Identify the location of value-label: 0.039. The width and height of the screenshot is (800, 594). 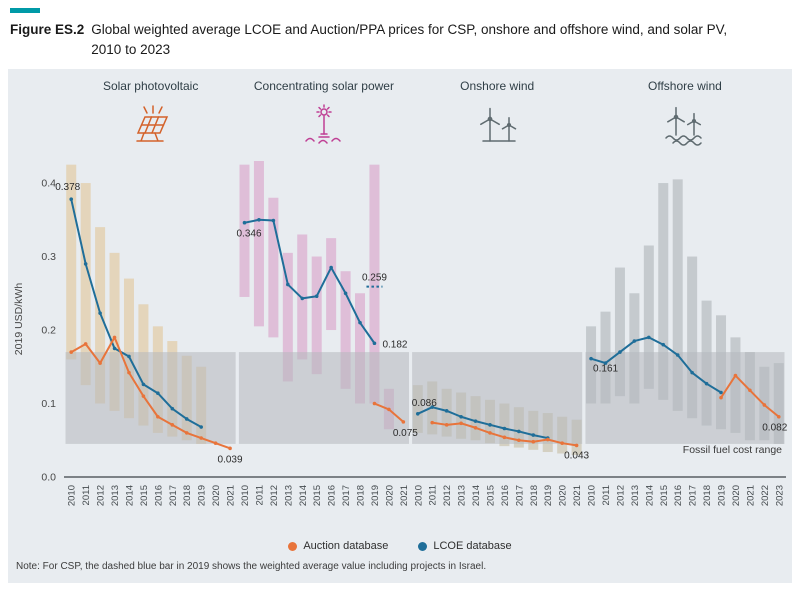
(230, 459).